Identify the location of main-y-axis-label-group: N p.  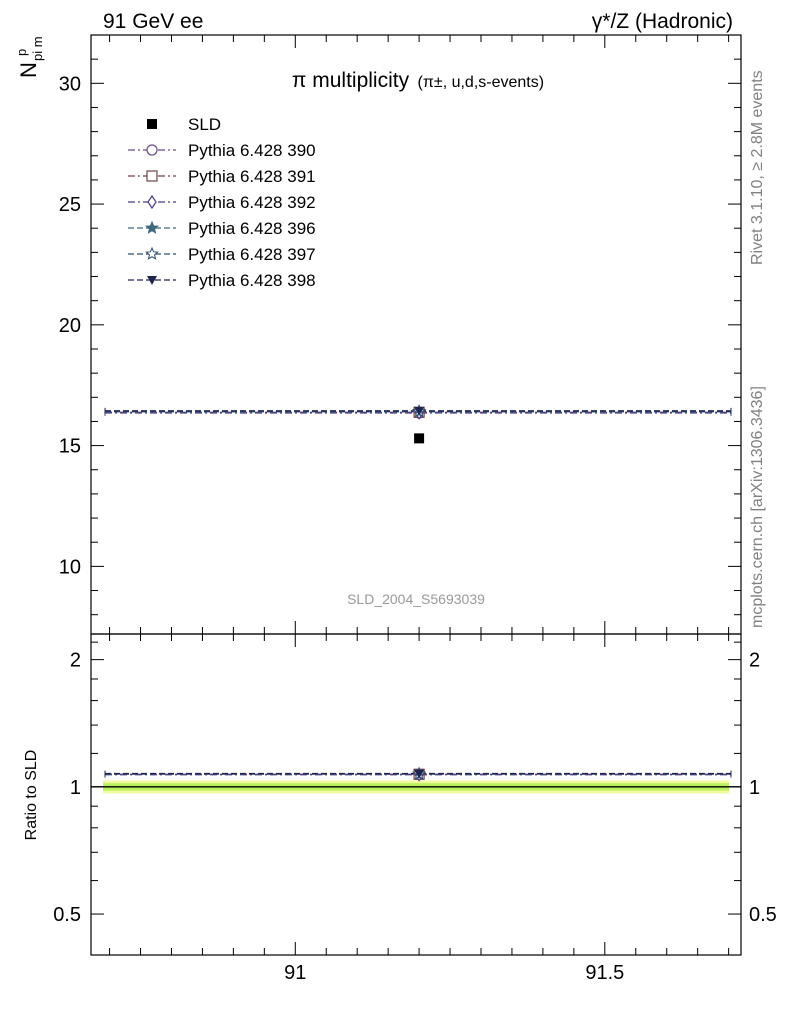
(27, 63).